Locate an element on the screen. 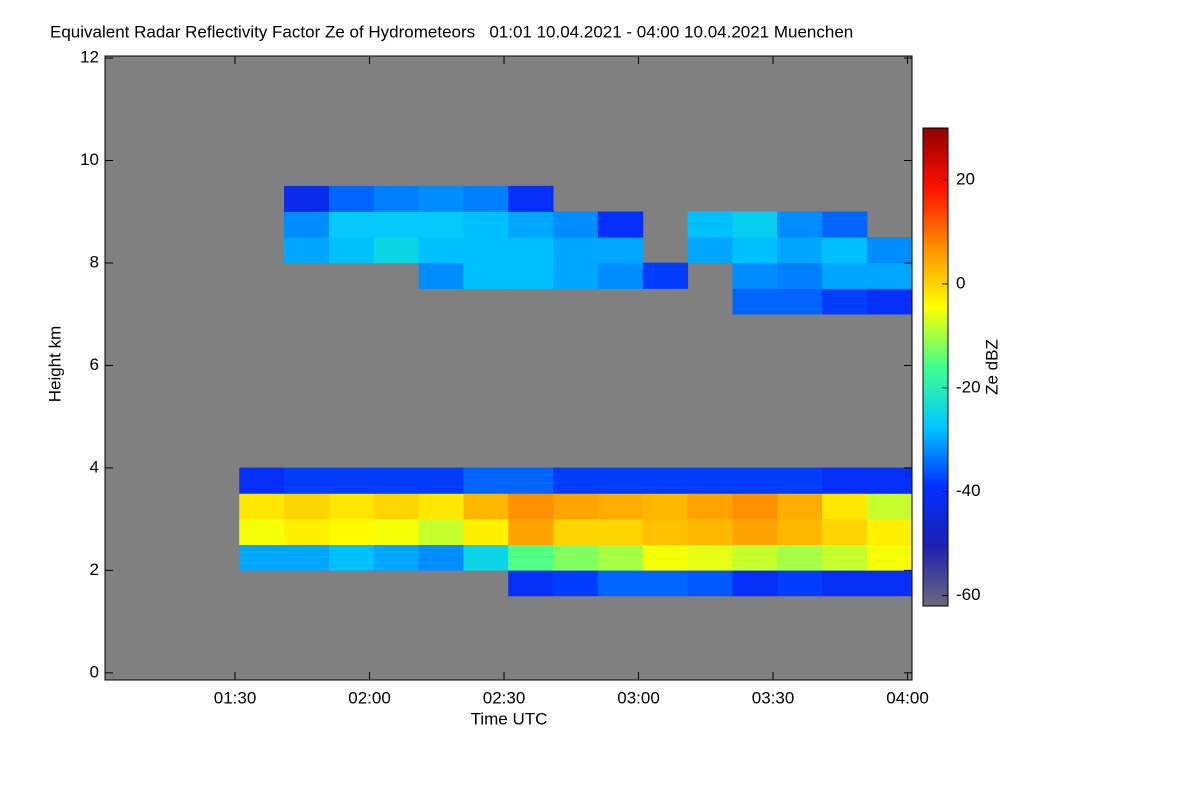 This screenshot has width=1200, height=805. colorbar-tick-label: 0 is located at coordinates (960, 282).